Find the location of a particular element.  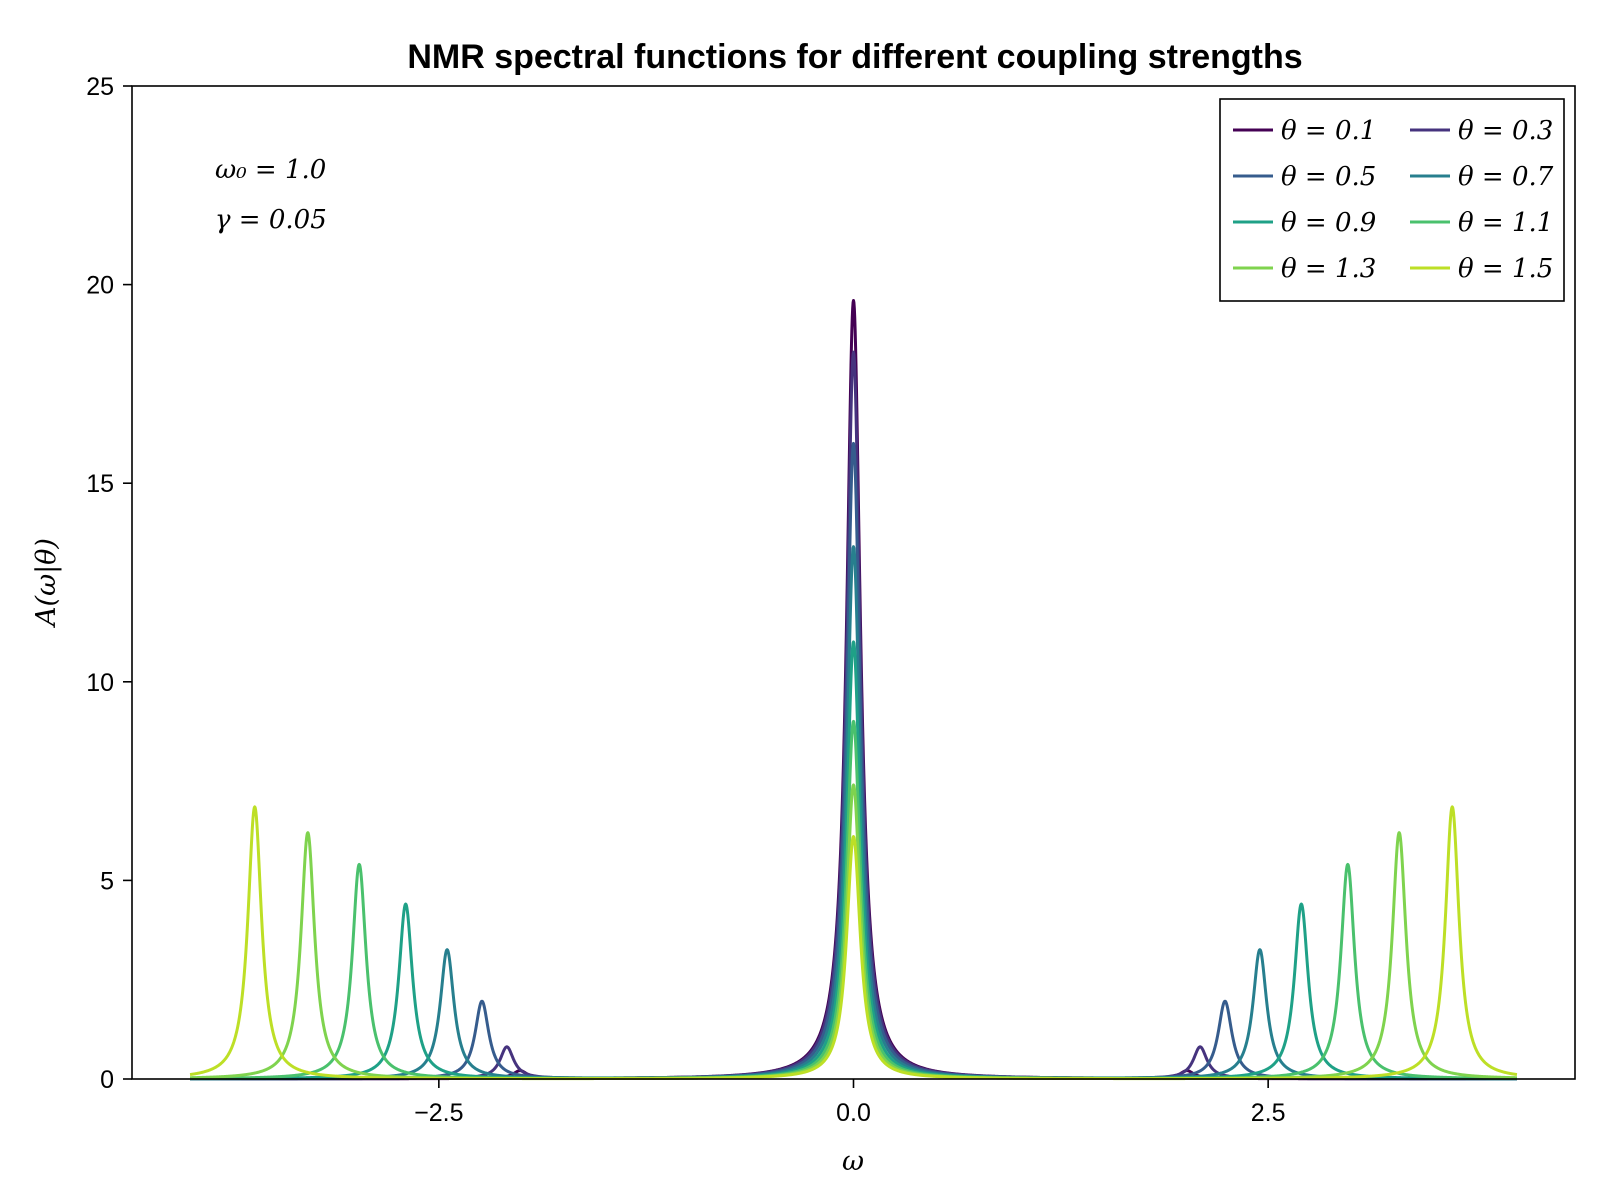

annotation-gamma: γ = 0.05 is located at coordinates (271, 220).